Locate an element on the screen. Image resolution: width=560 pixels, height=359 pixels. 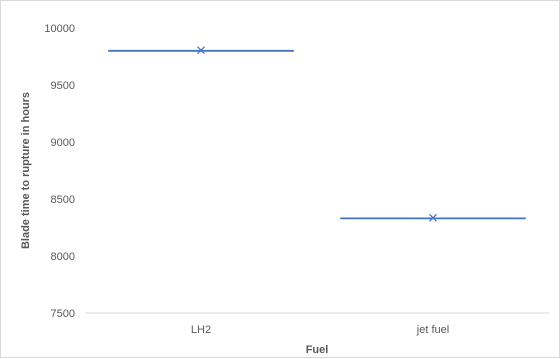
x-tick-label: jet fuel is located at coordinates (432, 330).